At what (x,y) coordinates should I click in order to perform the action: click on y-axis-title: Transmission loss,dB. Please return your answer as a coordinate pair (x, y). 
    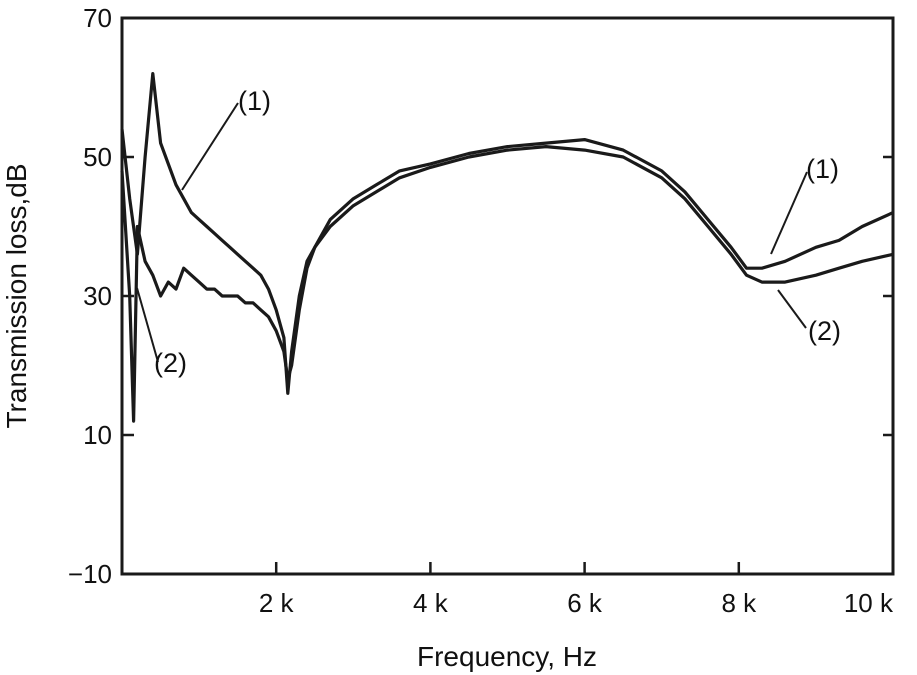
    Looking at the image, I should click on (16, 295).